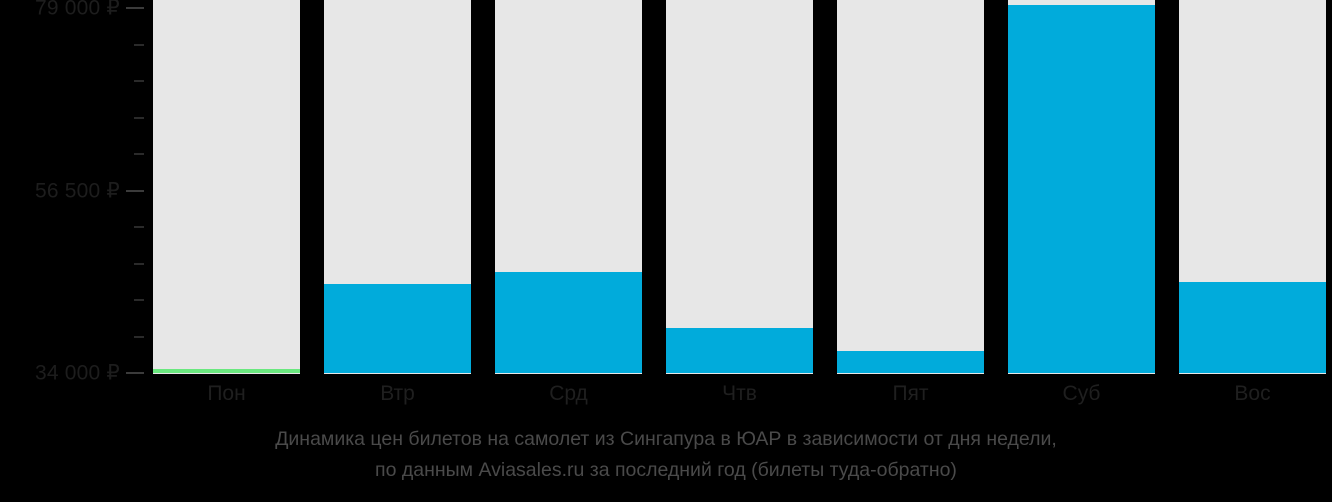  Describe the element at coordinates (1252, 393) in the screenshot. I see `x-axis-label-6: Вос` at that location.